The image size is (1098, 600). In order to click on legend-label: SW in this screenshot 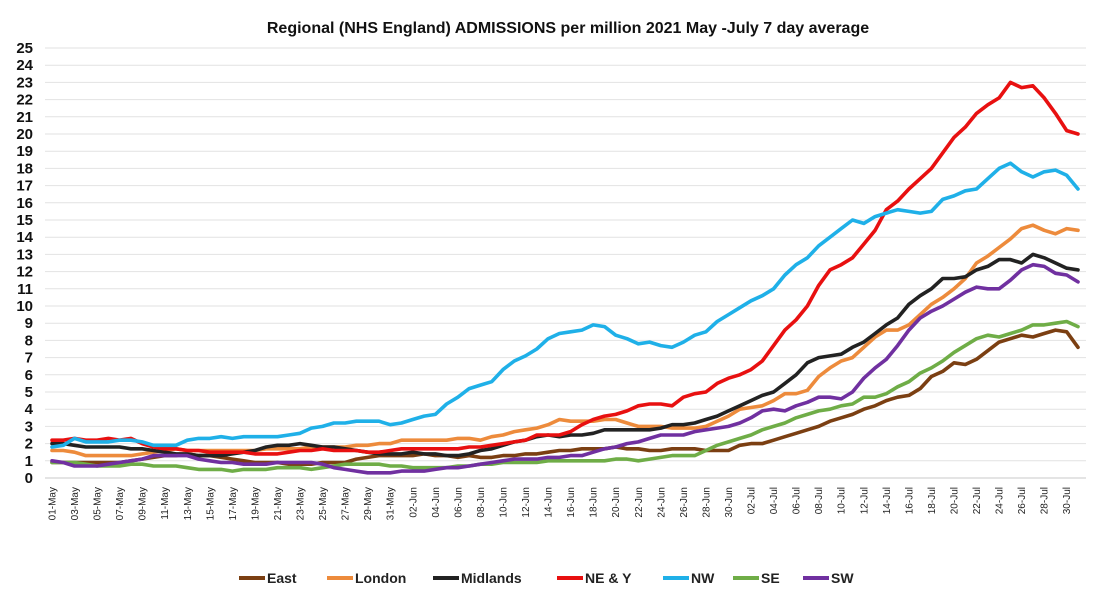, I will do `click(842, 578)`.